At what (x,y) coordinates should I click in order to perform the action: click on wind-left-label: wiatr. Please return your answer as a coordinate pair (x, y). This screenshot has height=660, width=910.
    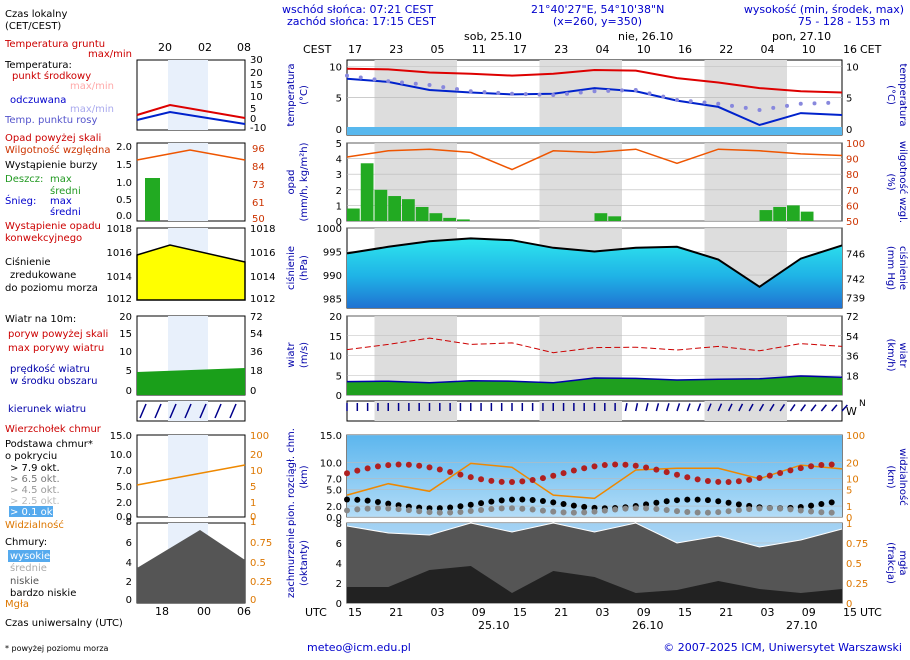
    Looking at the image, I should click on (291, 355).